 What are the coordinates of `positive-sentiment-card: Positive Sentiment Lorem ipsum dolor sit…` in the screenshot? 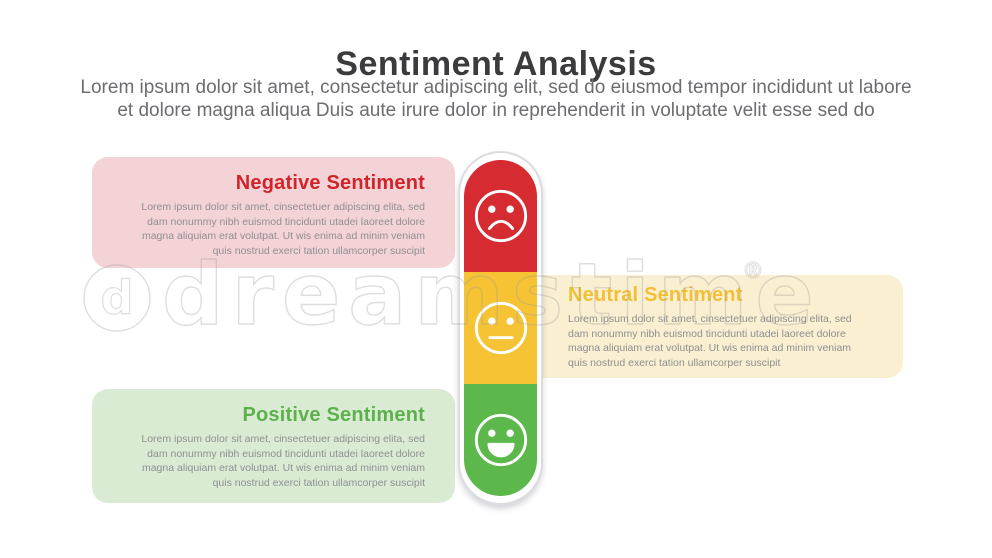 It's located at (273, 446).